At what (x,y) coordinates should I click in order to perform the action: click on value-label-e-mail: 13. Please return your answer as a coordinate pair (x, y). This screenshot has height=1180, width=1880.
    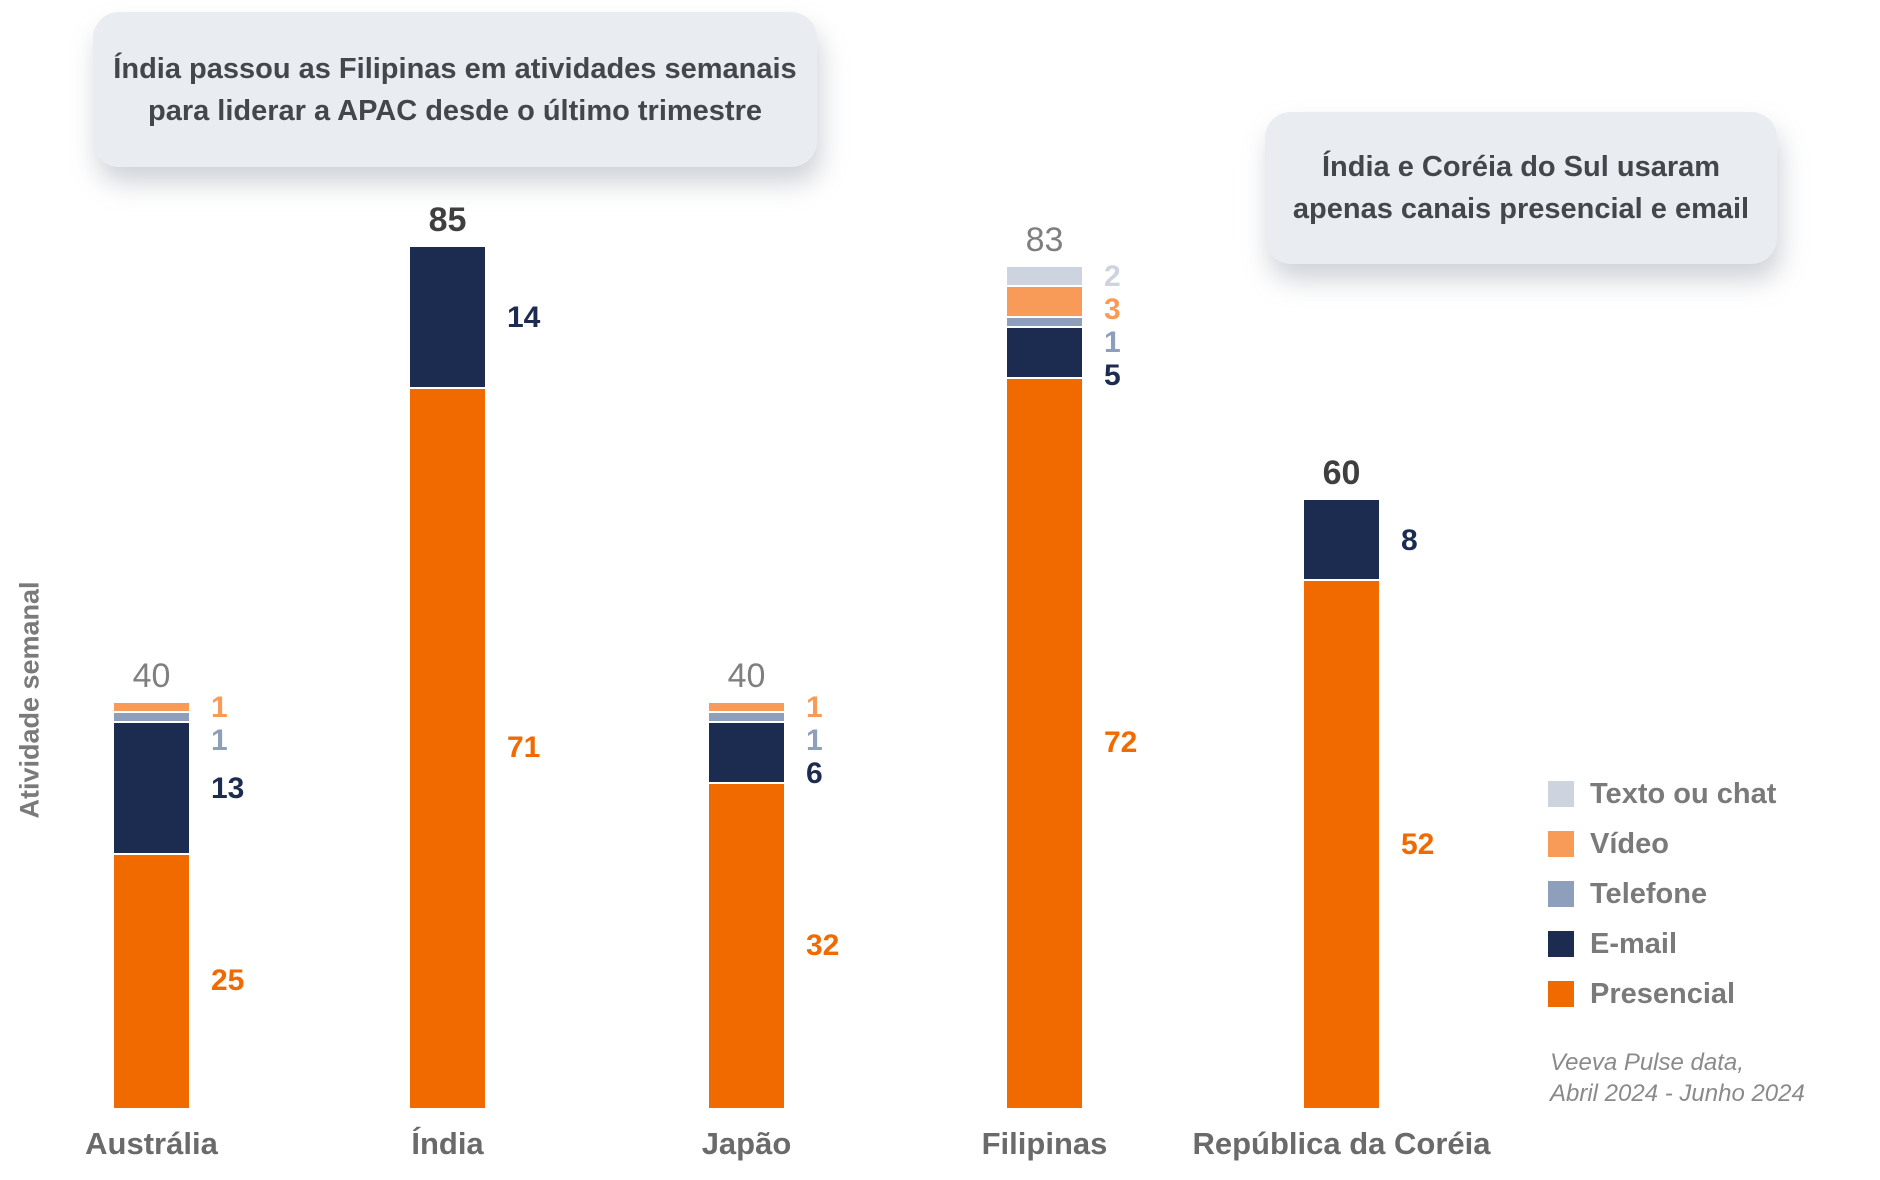
    Looking at the image, I should click on (228, 788).